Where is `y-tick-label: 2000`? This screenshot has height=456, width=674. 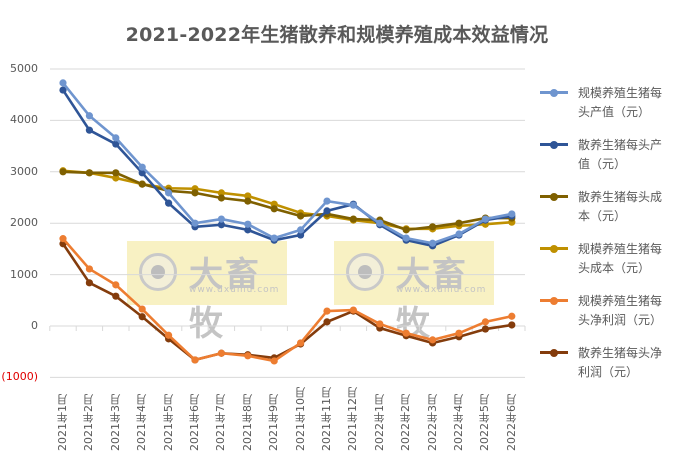 y-tick-label: 2000 is located at coordinates (24, 223).